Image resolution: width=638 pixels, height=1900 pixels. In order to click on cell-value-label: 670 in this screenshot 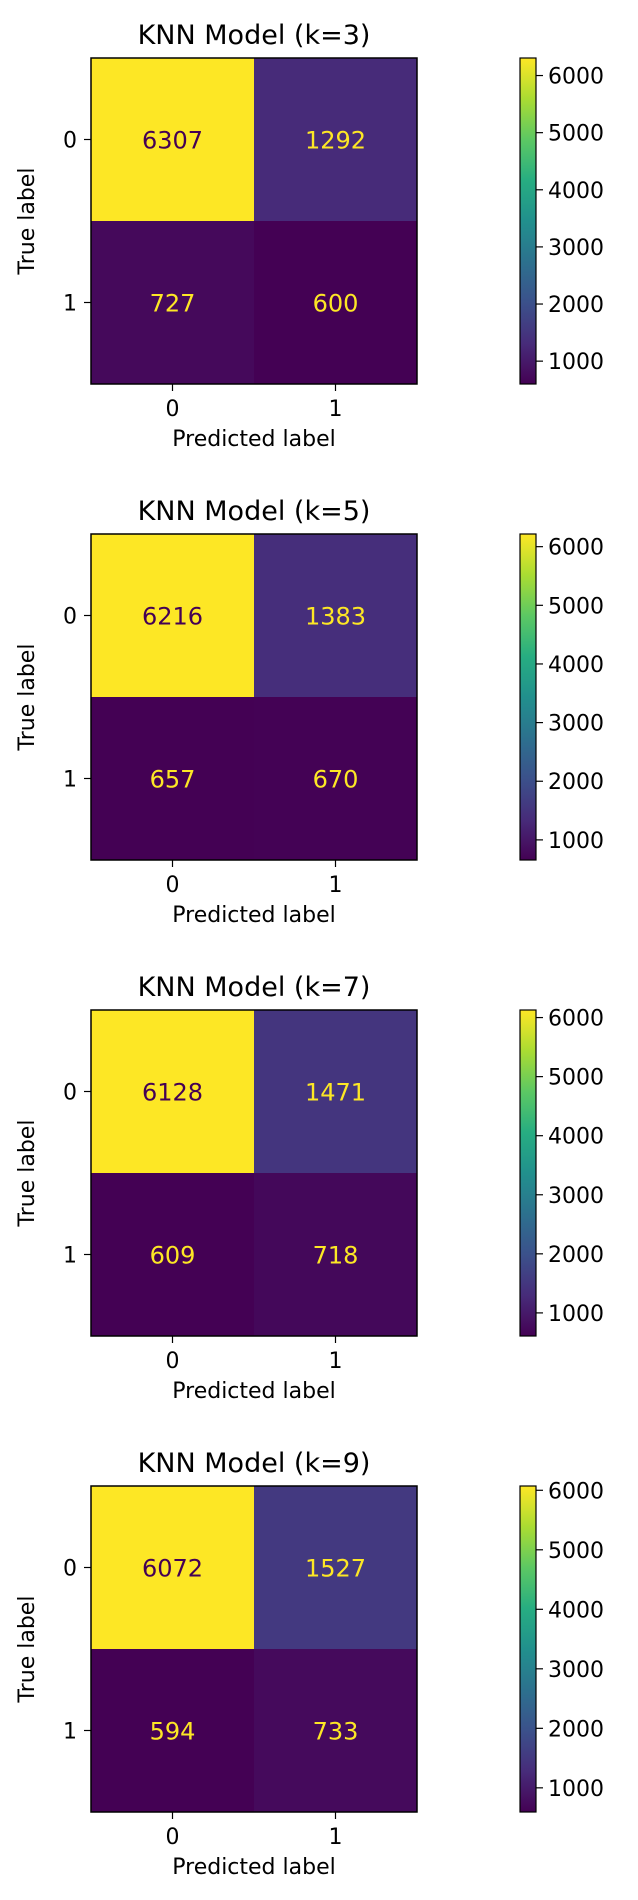, I will do `click(336, 780)`.